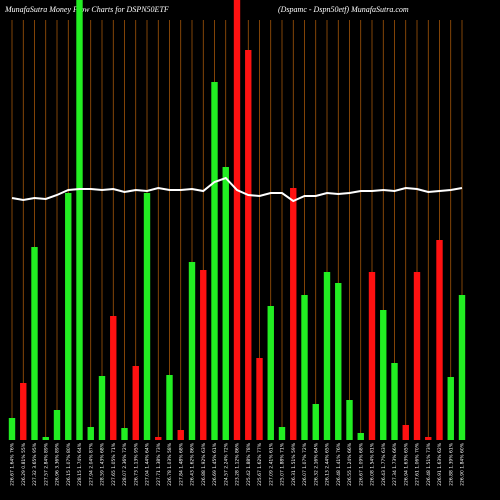 This screenshot has width=500, height=500. Describe the element at coordinates (305, 464) in the screenshot. I see `x-tick-label: 226.07 1.07% 72%` at that location.